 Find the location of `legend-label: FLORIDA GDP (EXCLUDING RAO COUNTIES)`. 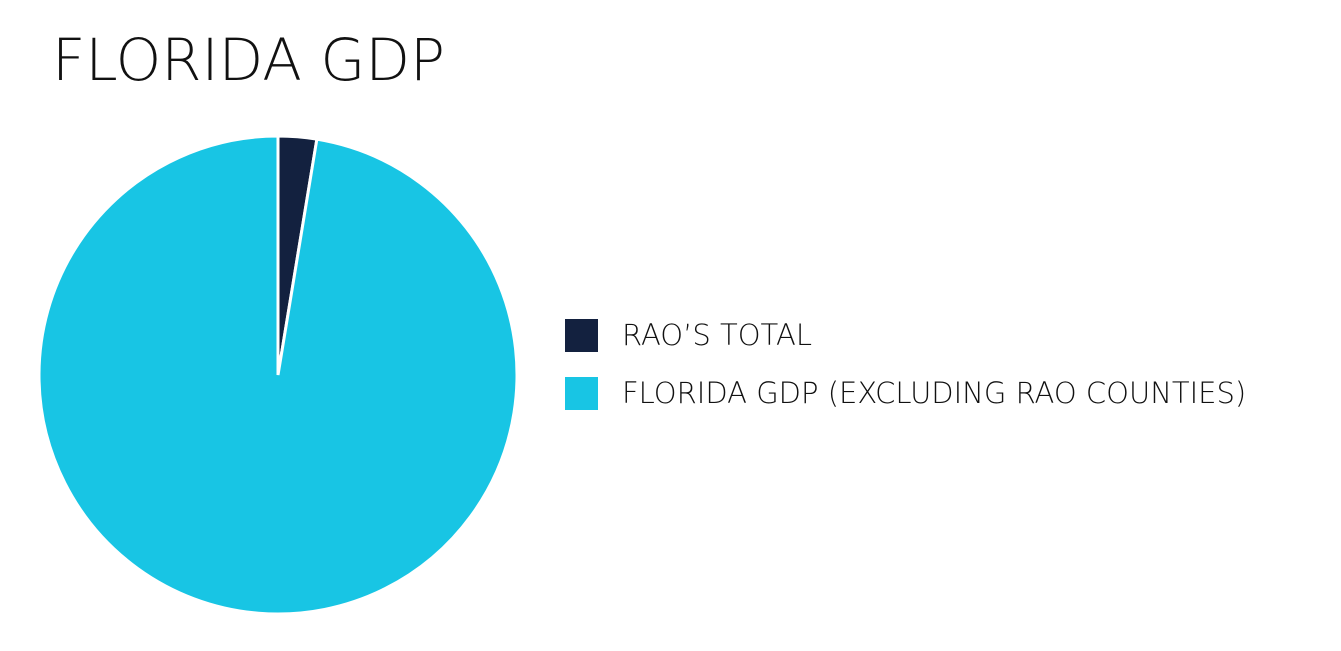

legend-label: FLORIDA GDP (EXCLUDING RAO COUNTIES) is located at coordinates (934, 393).